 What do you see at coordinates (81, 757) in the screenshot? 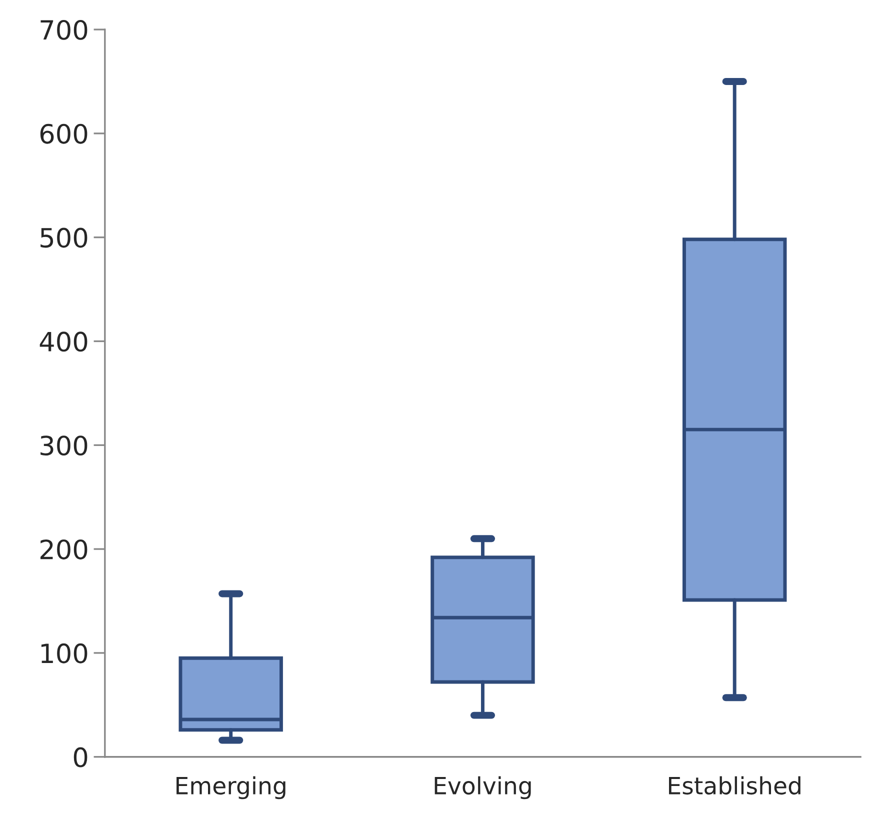
I see `y-tick-label: 0` at bounding box center [81, 757].